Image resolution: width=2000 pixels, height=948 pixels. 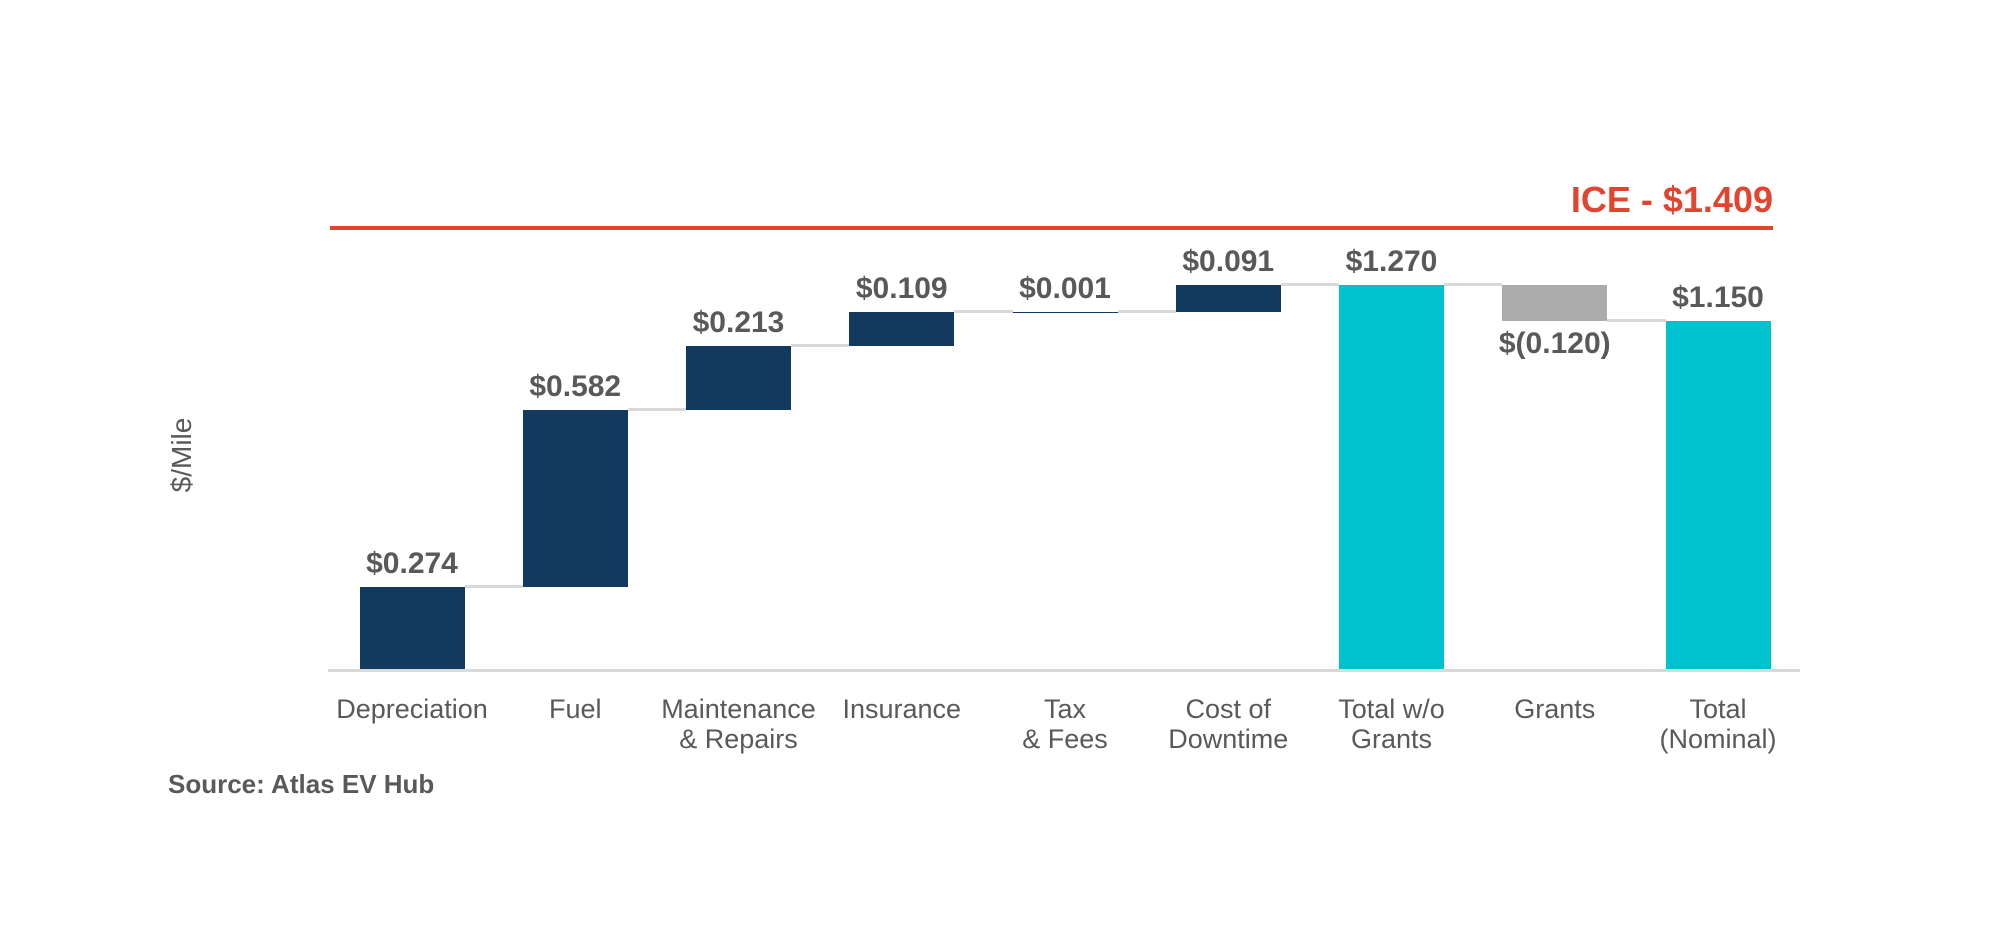 I want to click on bar-value-label: $0.582, so click(x=575, y=387).